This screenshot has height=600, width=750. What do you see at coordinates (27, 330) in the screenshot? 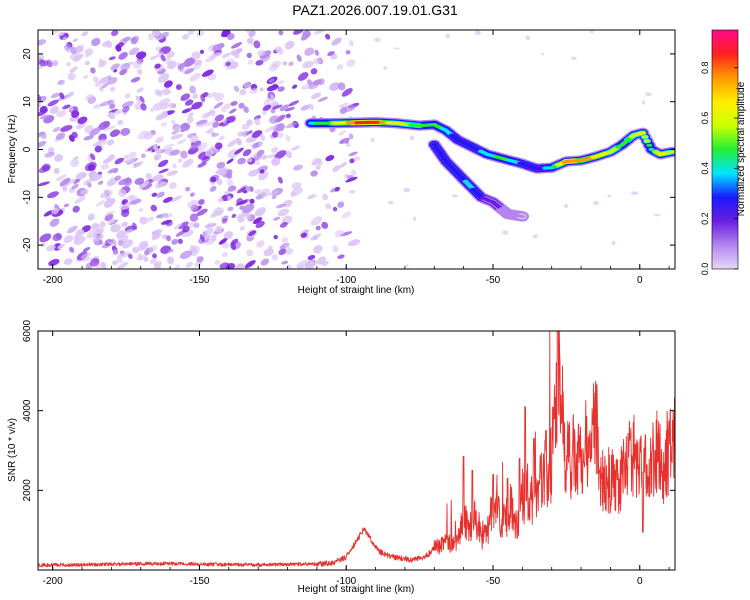
I see `snr-y-tick-label: 6000` at bounding box center [27, 330].